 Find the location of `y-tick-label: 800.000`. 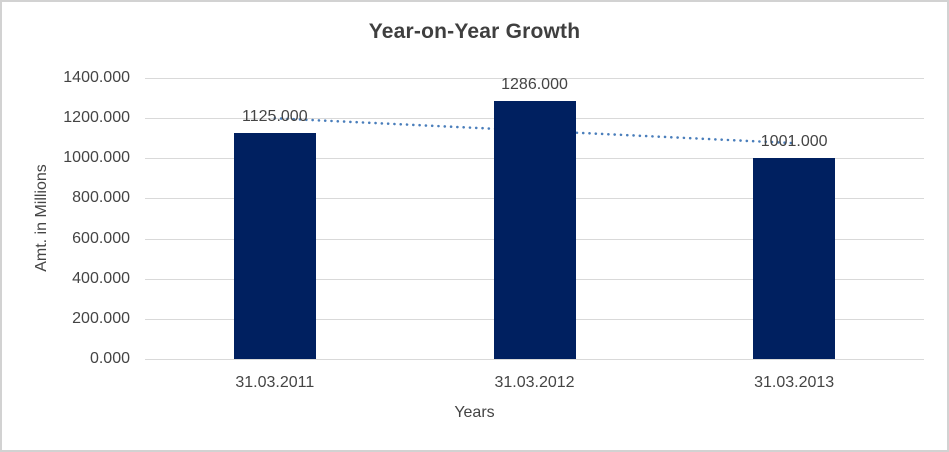

y-tick-label: 800.000 is located at coordinates (101, 198).